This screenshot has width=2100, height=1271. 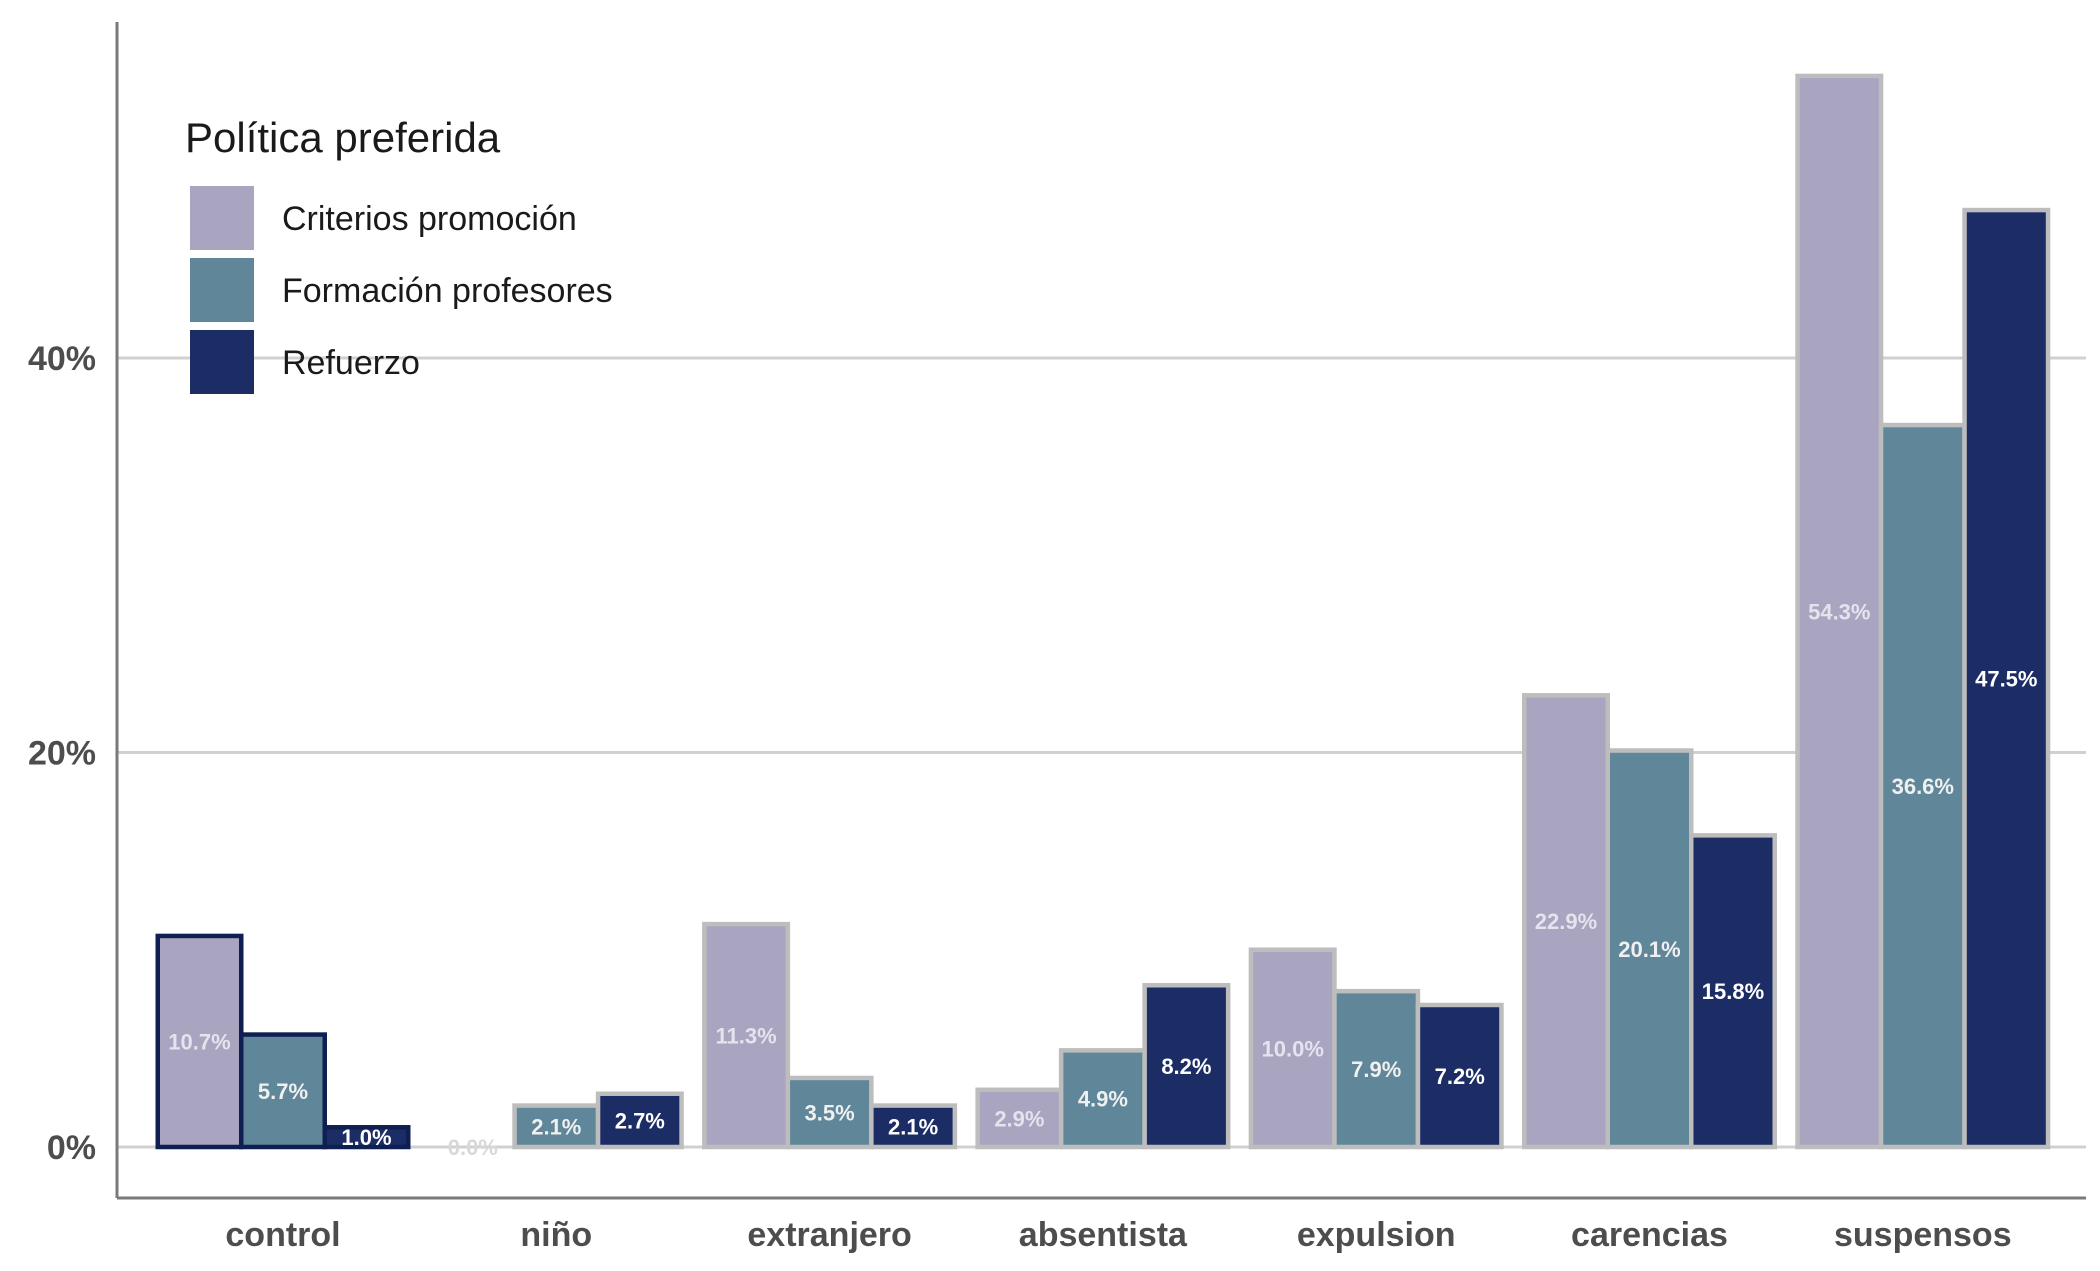 I want to click on y-tick-label: 20%, so click(x=62, y=754).